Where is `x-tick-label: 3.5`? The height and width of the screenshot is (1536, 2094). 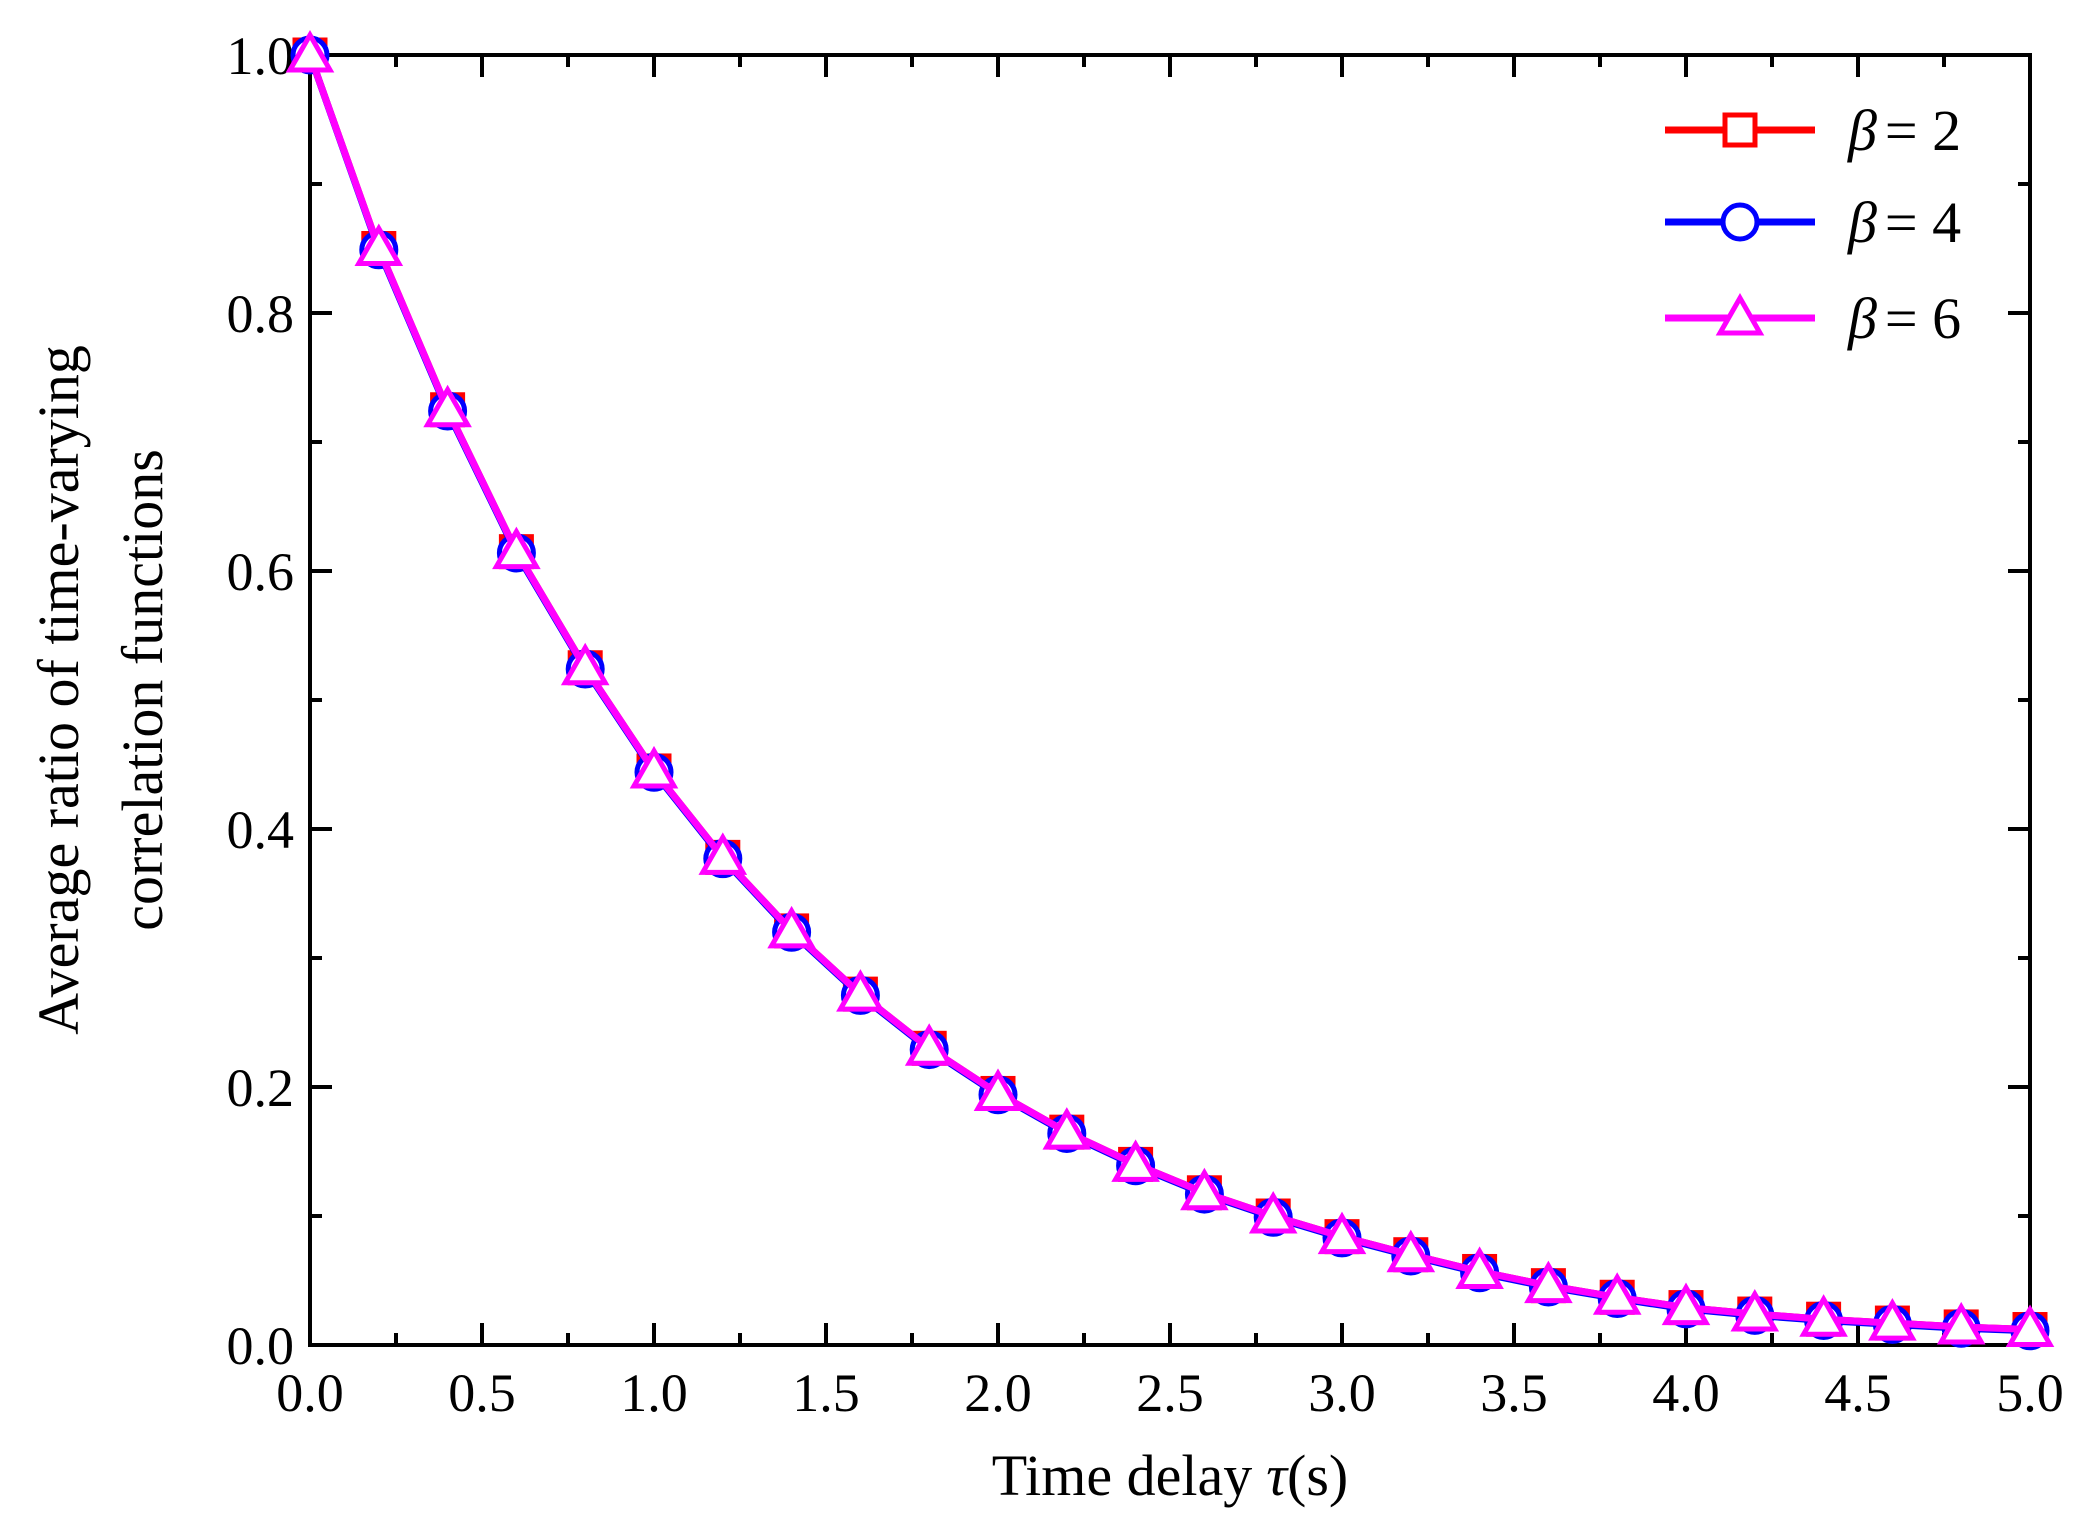 x-tick-label: 3.5 is located at coordinates (1514, 1393).